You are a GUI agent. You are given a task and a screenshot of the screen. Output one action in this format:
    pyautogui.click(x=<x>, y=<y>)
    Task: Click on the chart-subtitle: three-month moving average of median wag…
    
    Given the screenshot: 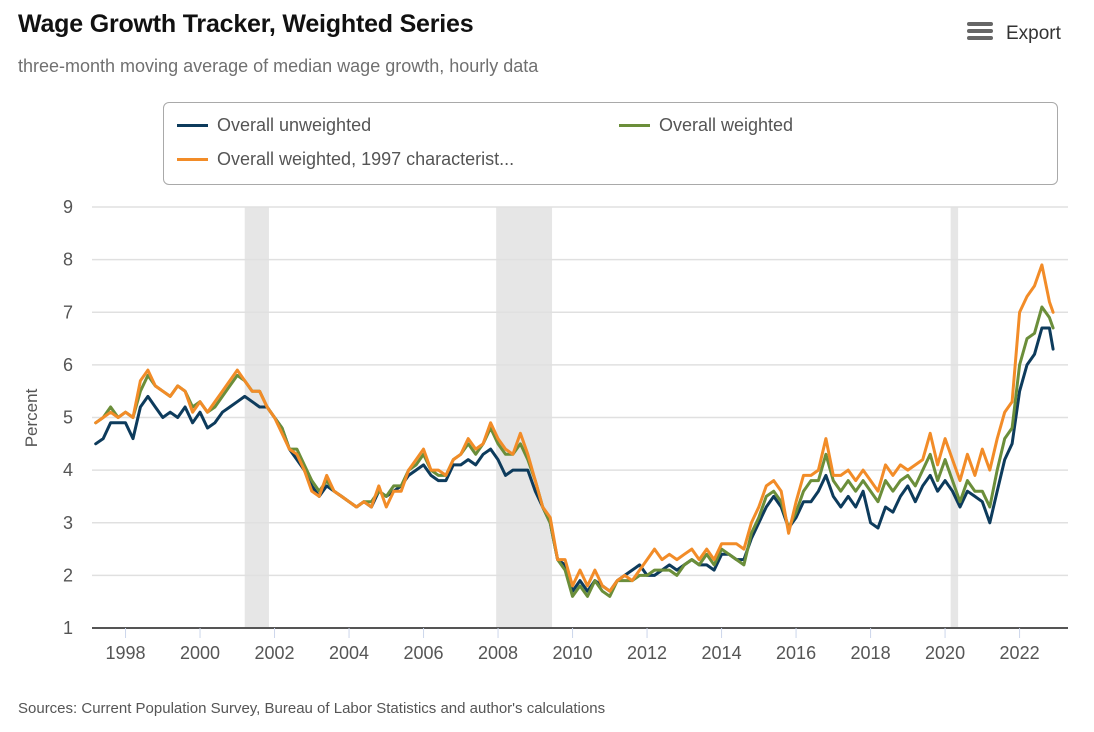 What is the action you would take?
    pyautogui.click(x=278, y=66)
    